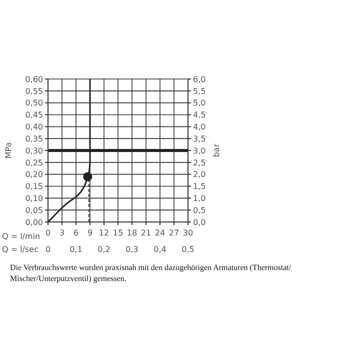 This screenshot has width=350, height=350. Describe the element at coordinates (160, 233) in the screenshot. I see `x-tick-label: 24` at that location.